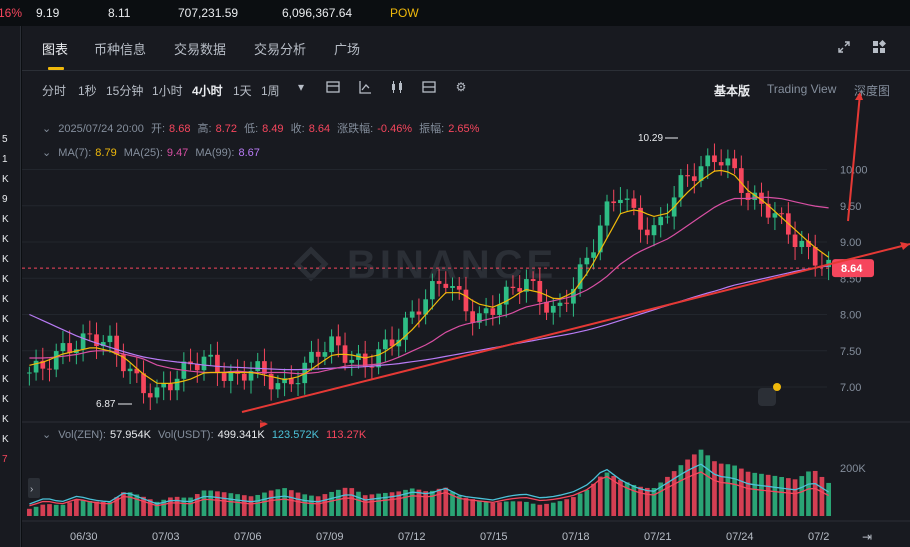  I want to click on interval-1d: 1天, so click(242, 91).